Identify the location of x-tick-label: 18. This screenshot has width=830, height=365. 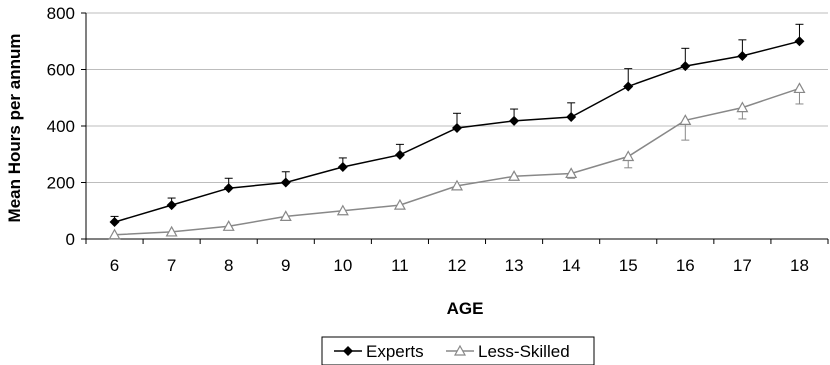
(799, 265).